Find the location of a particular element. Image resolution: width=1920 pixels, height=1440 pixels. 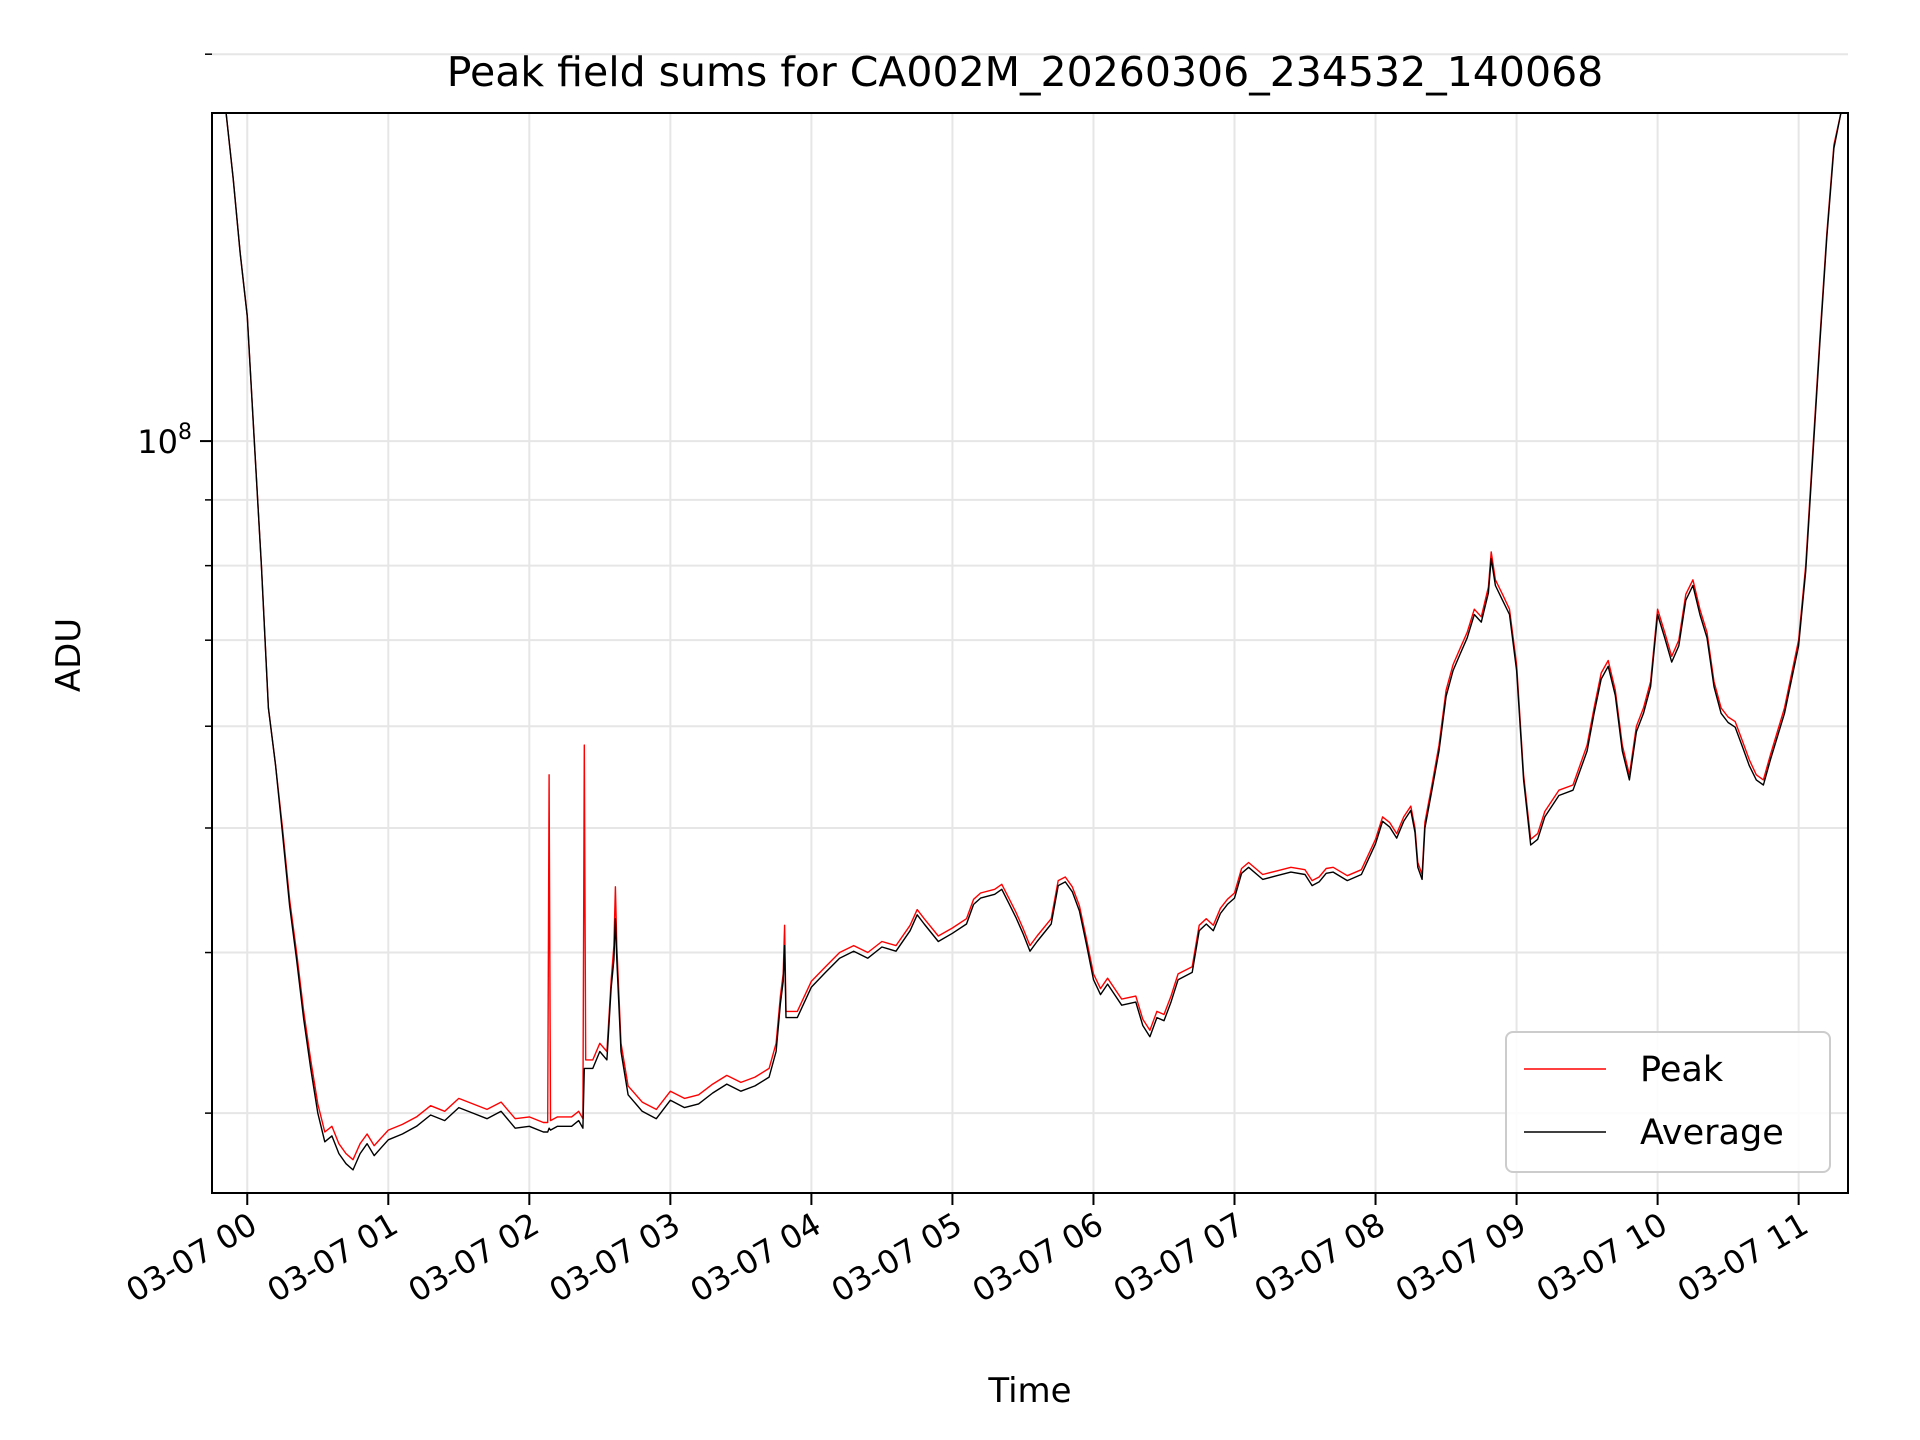

legend-box is located at coordinates (1668, 1102).